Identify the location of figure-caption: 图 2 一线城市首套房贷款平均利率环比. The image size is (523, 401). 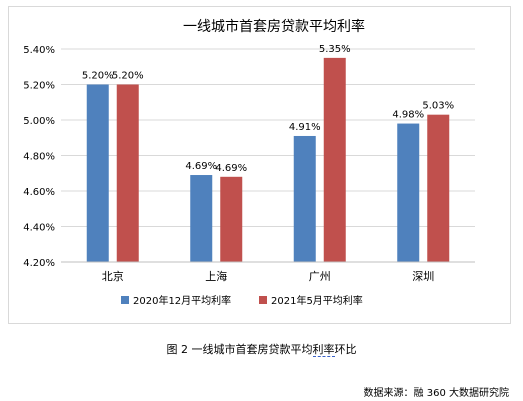
(261, 349).